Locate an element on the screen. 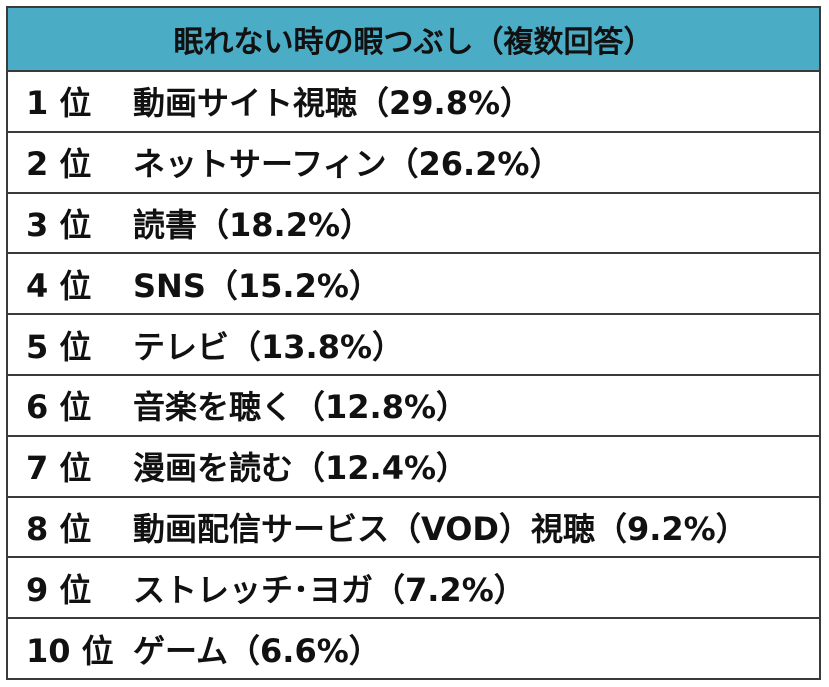  rank-label: 8 位 is located at coordinates (59, 528).